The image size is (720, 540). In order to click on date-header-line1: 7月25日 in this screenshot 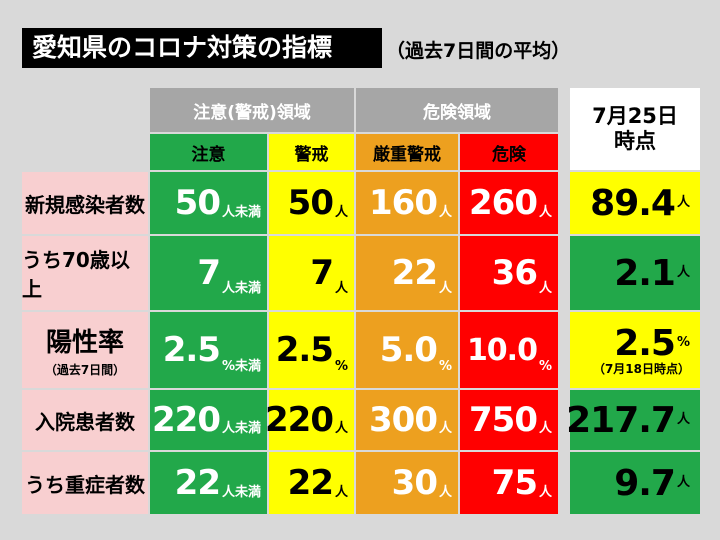, I will do `click(635, 116)`.